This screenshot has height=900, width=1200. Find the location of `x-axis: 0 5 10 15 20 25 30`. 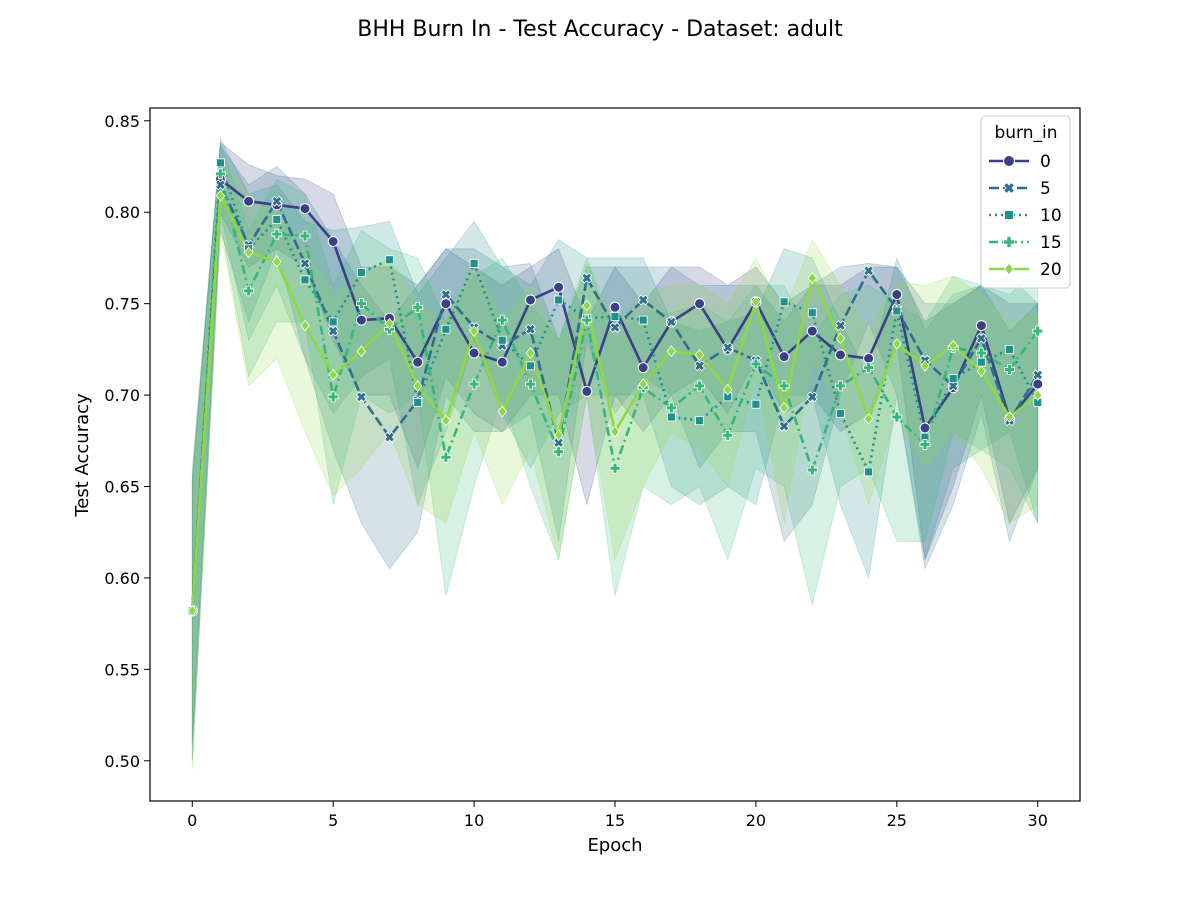

x-axis: 0 5 10 15 20 25 30 is located at coordinates (617, 815).